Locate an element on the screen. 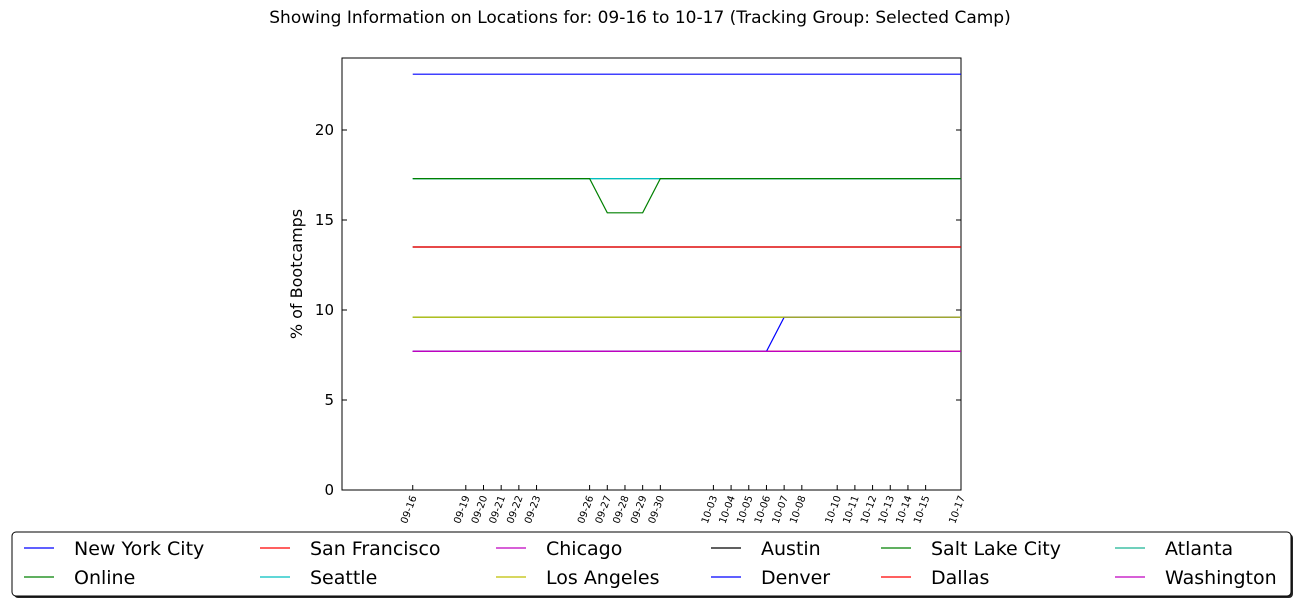 The image size is (1301, 606). legend-entry: Dallas is located at coordinates (960, 578).